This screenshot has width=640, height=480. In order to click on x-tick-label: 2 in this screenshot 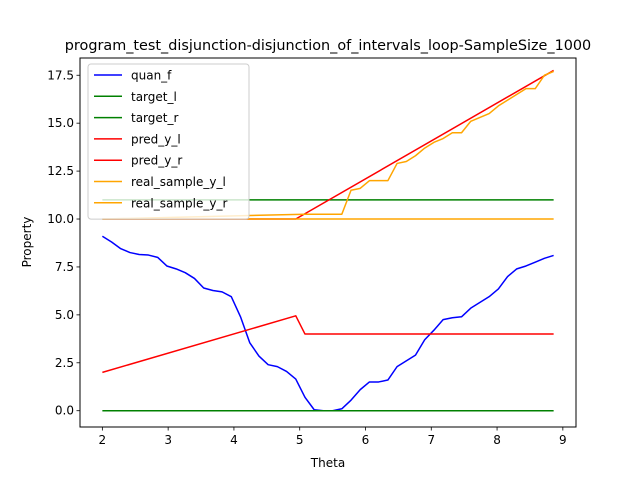, I will do `click(103, 440)`.